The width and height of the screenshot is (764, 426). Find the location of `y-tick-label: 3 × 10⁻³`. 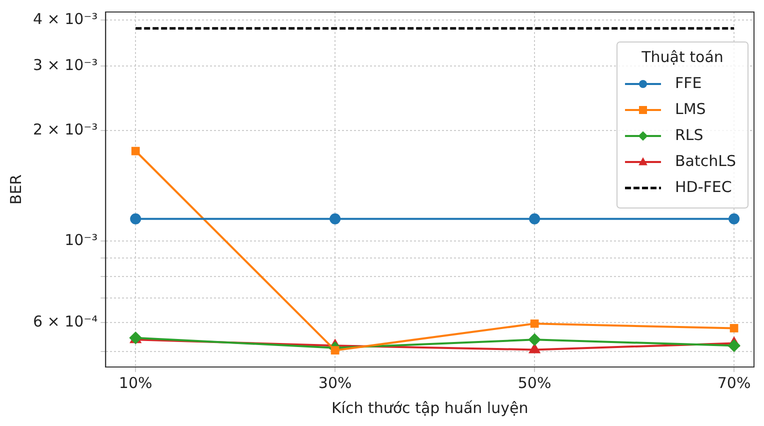

y-tick-label: 3 × 10⁻³ is located at coordinates (65, 65).